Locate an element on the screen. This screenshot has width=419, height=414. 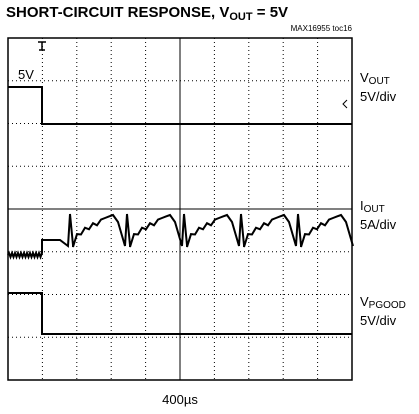
title-tail: = 5V is located at coordinates (270, 12).